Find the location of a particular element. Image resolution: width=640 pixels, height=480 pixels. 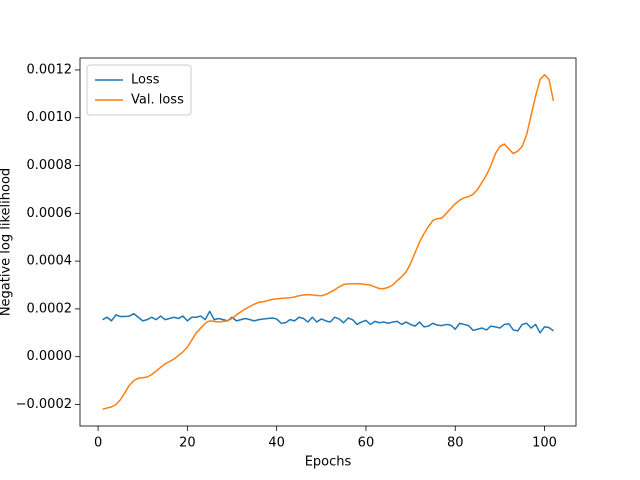

y-tick-label: 0.0002 is located at coordinates (50, 308).